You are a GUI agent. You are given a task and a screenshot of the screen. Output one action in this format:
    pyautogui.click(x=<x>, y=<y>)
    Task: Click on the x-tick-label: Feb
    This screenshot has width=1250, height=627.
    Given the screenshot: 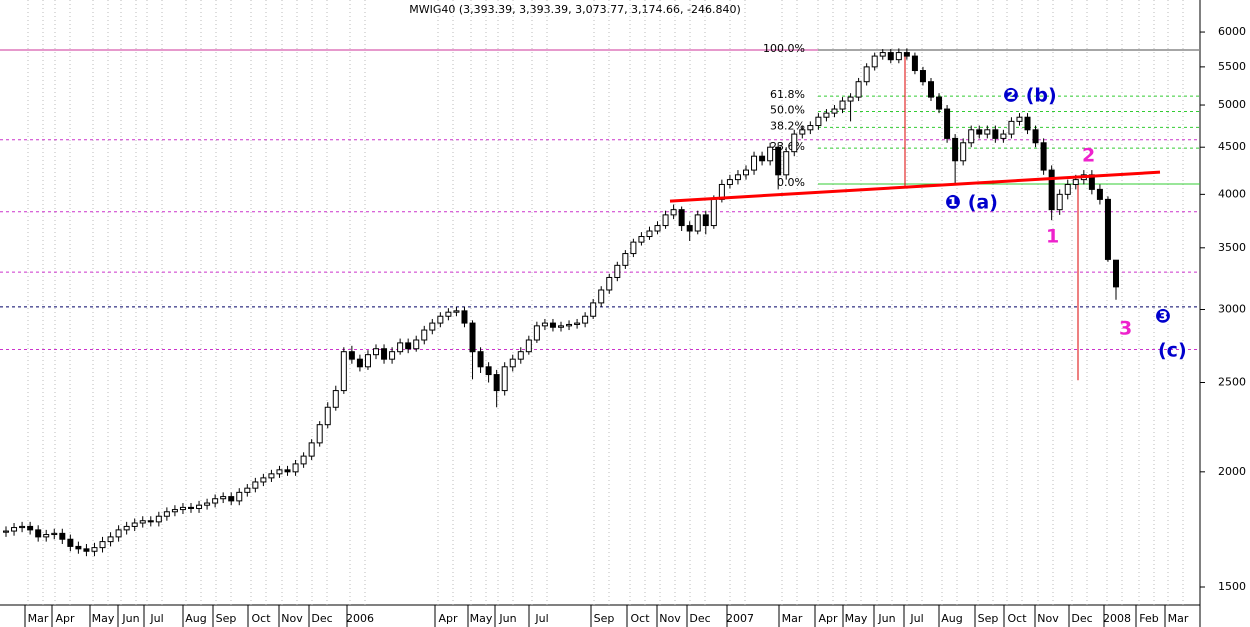 What is the action you would take?
    pyautogui.click(x=1148, y=618)
    